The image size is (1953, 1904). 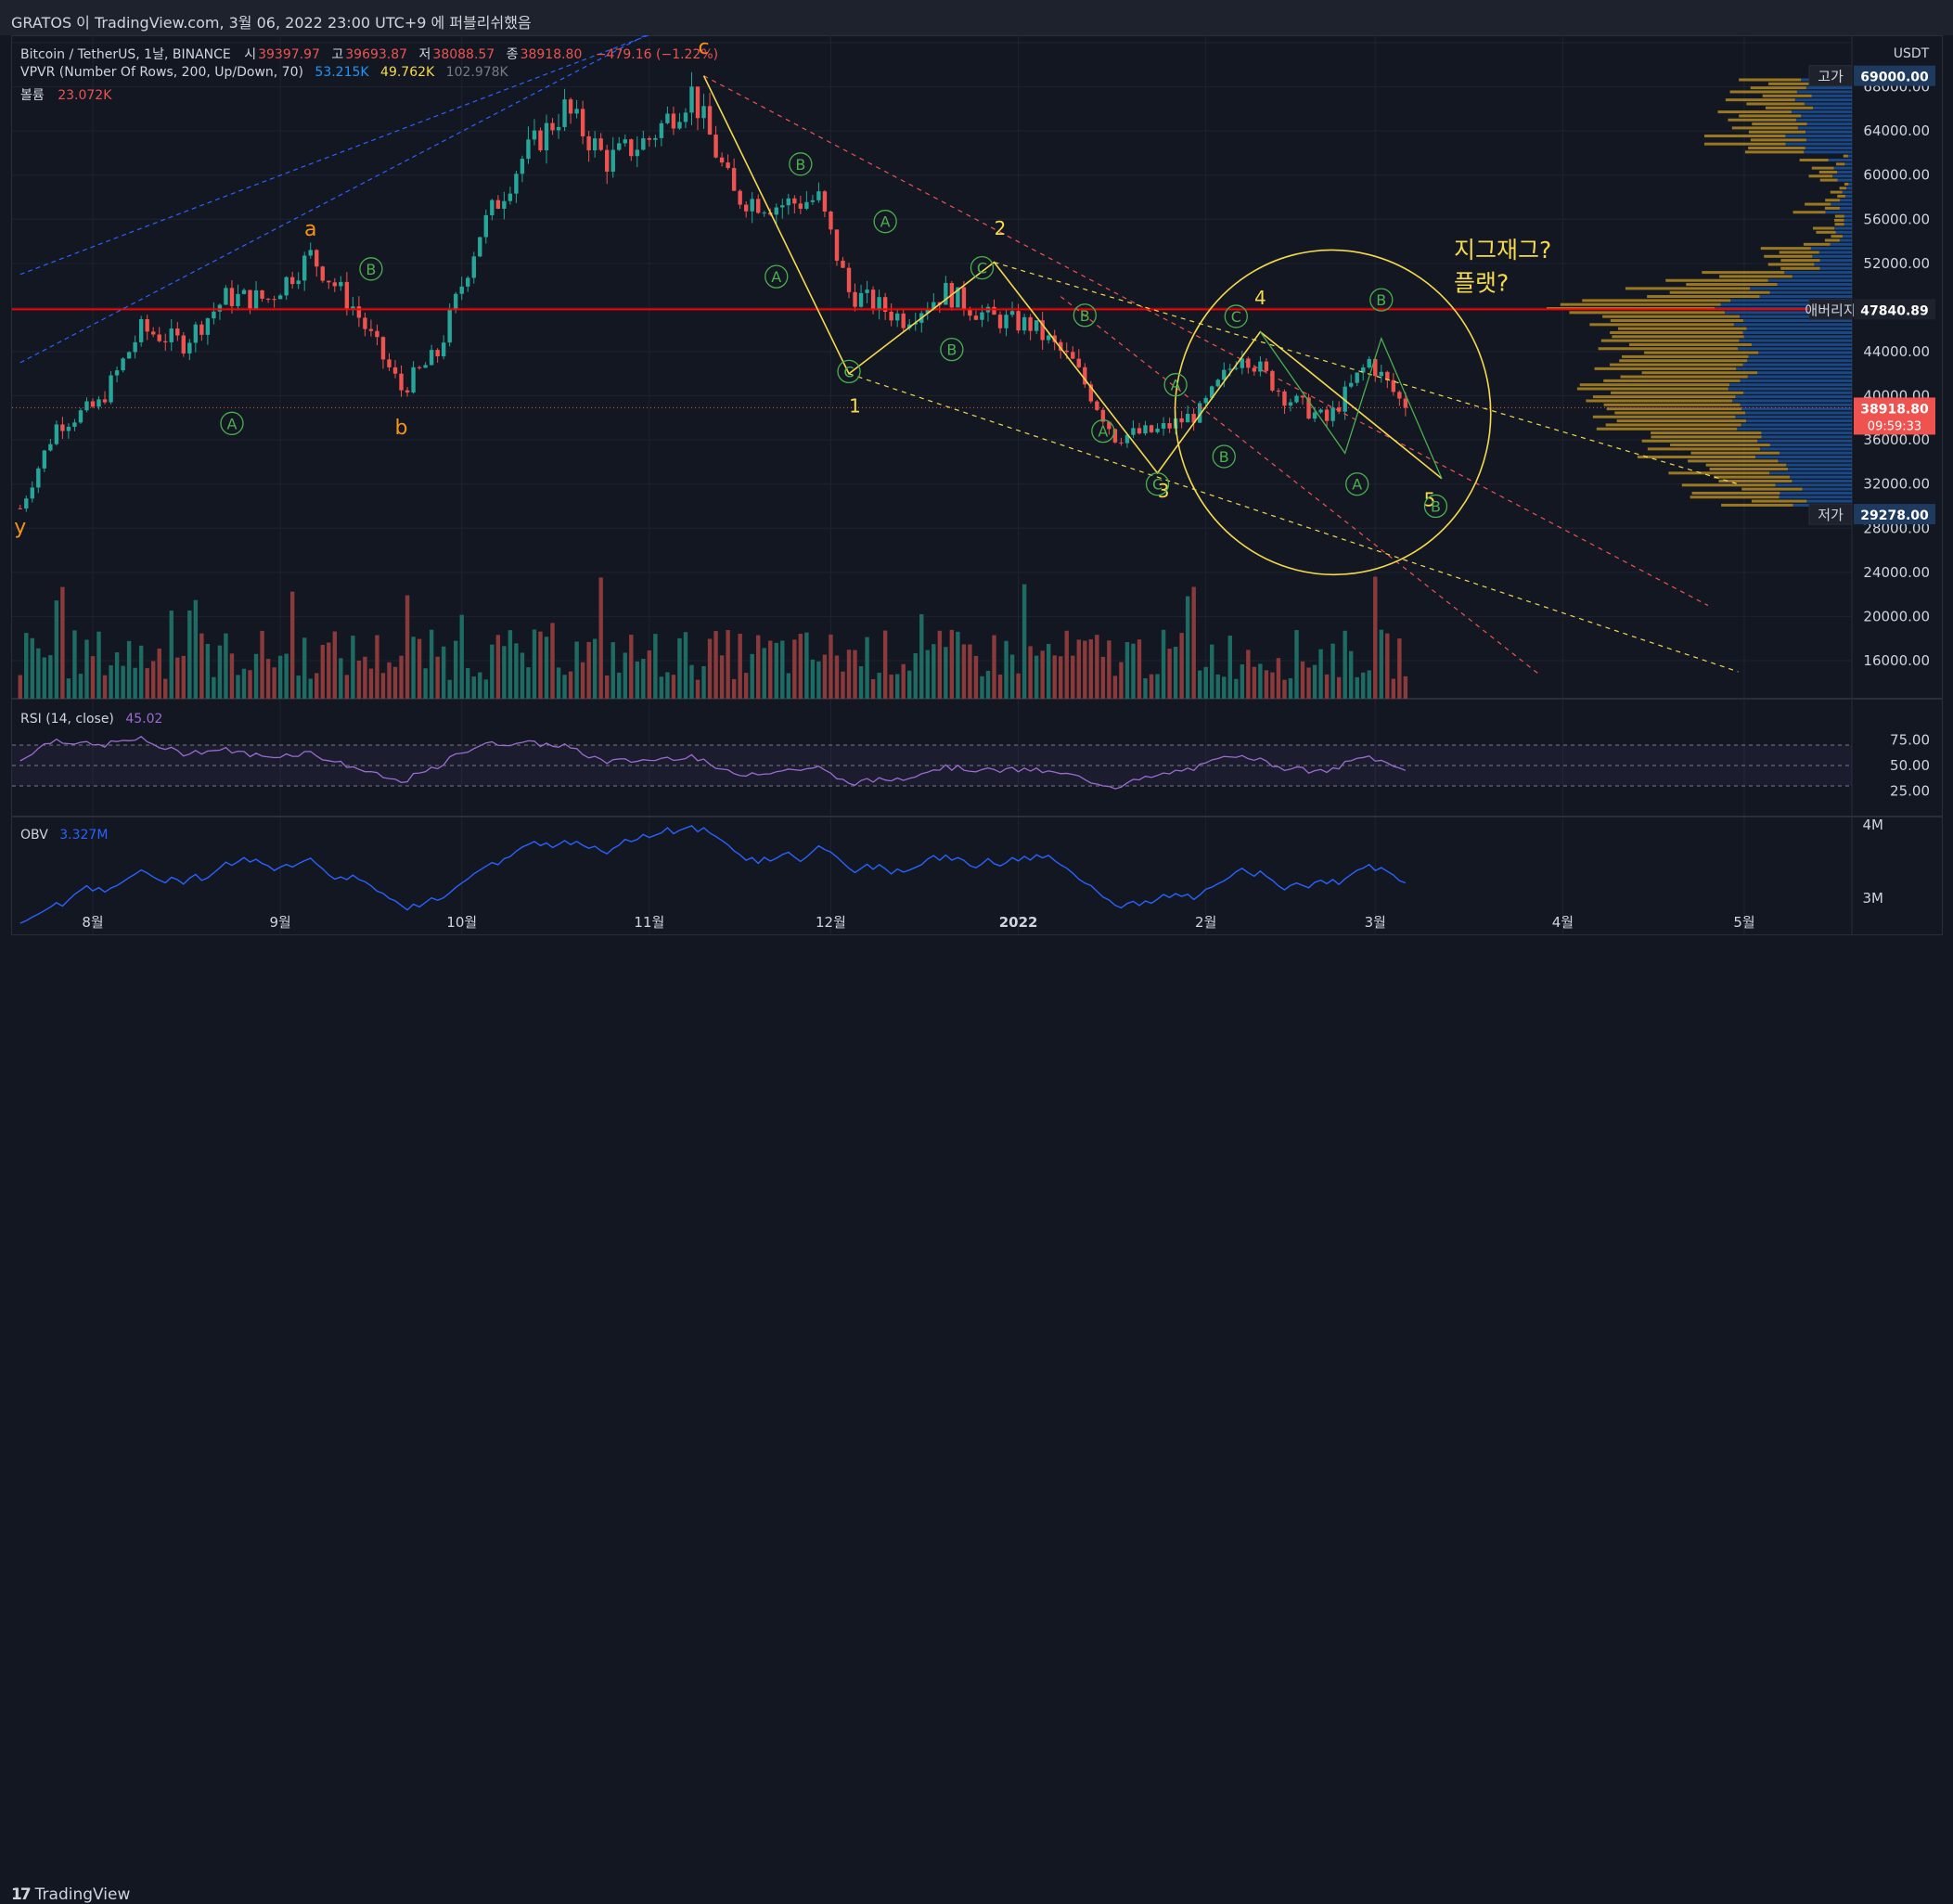 I want to click on time-tick: 8월, so click(x=92, y=922).